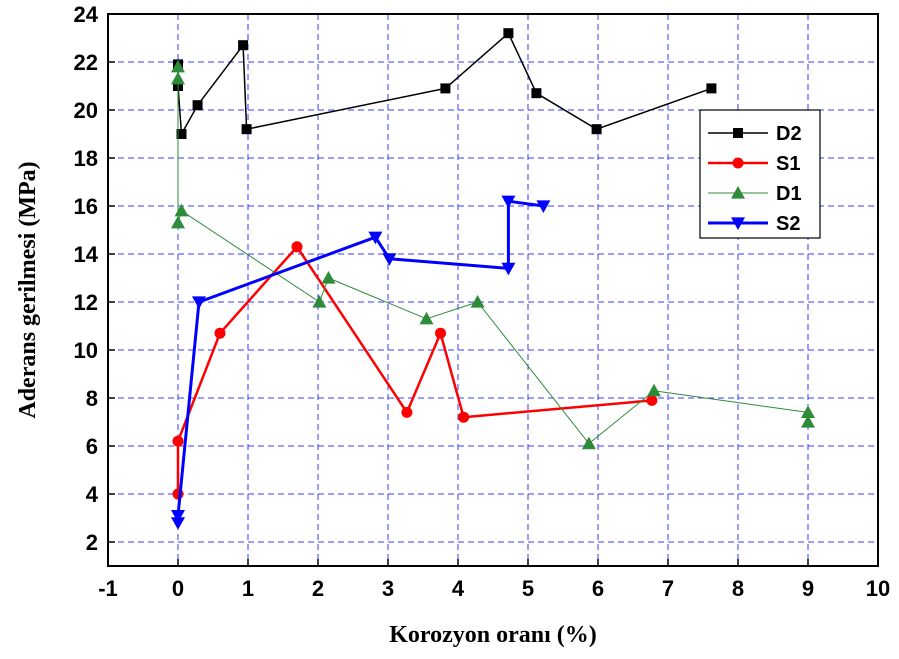 The image size is (899, 659). What do you see at coordinates (86, 62) in the screenshot?
I see `y-tick-label: 22` at bounding box center [86, 62].